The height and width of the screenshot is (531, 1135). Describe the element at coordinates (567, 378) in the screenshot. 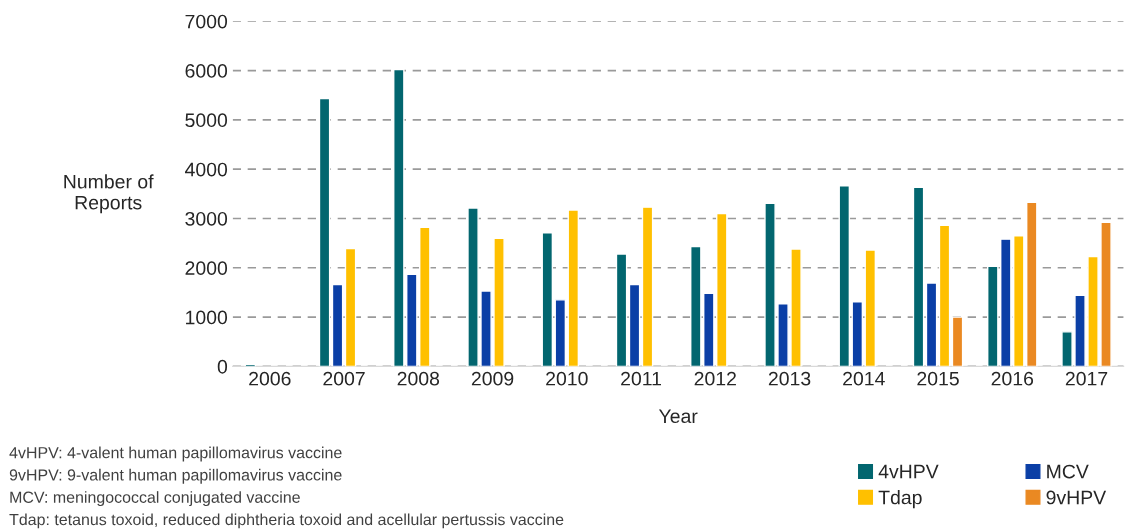

I see `x-tick-label: 2010` at that location.